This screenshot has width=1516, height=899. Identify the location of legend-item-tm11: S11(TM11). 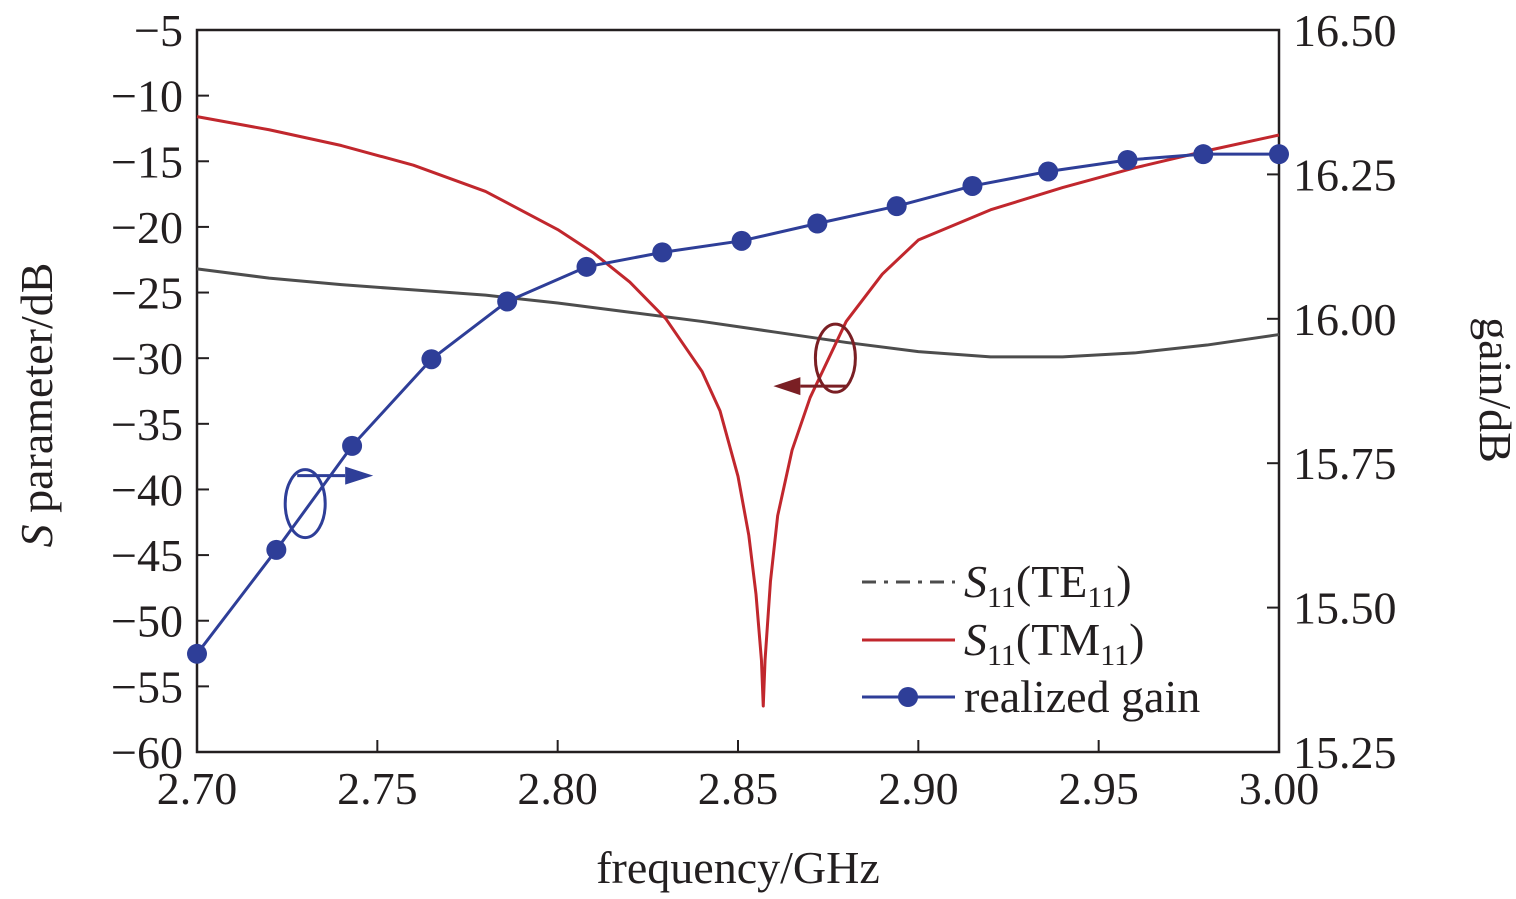
(1003, 643).